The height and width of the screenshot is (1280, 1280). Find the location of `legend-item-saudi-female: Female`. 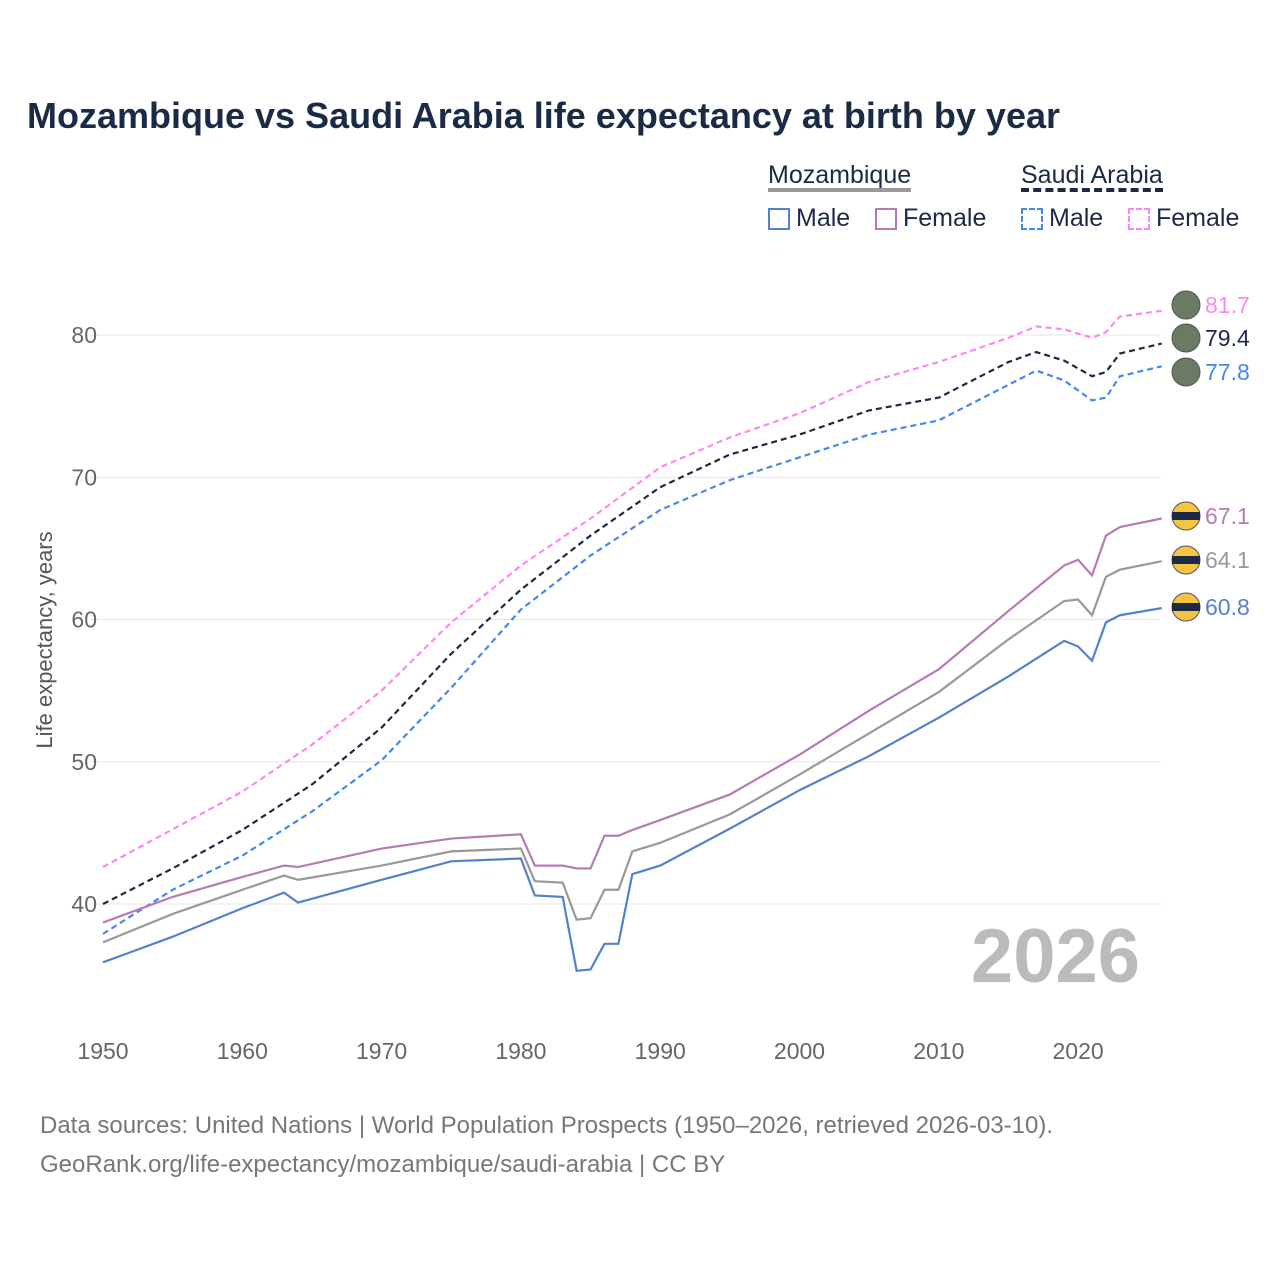

legend-item-saudi-female: Female is located at coordinates (1183, 218).